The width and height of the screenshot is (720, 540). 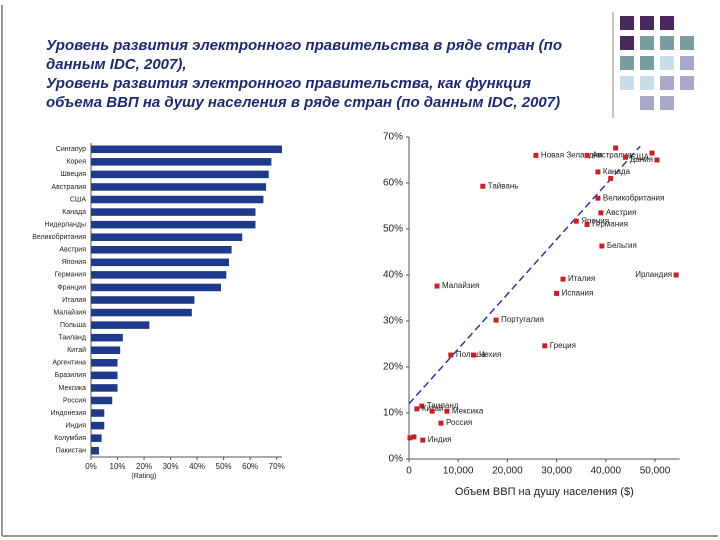 What do you see at coordinates (578, 293) in the screenshot?
I see `point-label: Испания` at bounding box center [578, 293].